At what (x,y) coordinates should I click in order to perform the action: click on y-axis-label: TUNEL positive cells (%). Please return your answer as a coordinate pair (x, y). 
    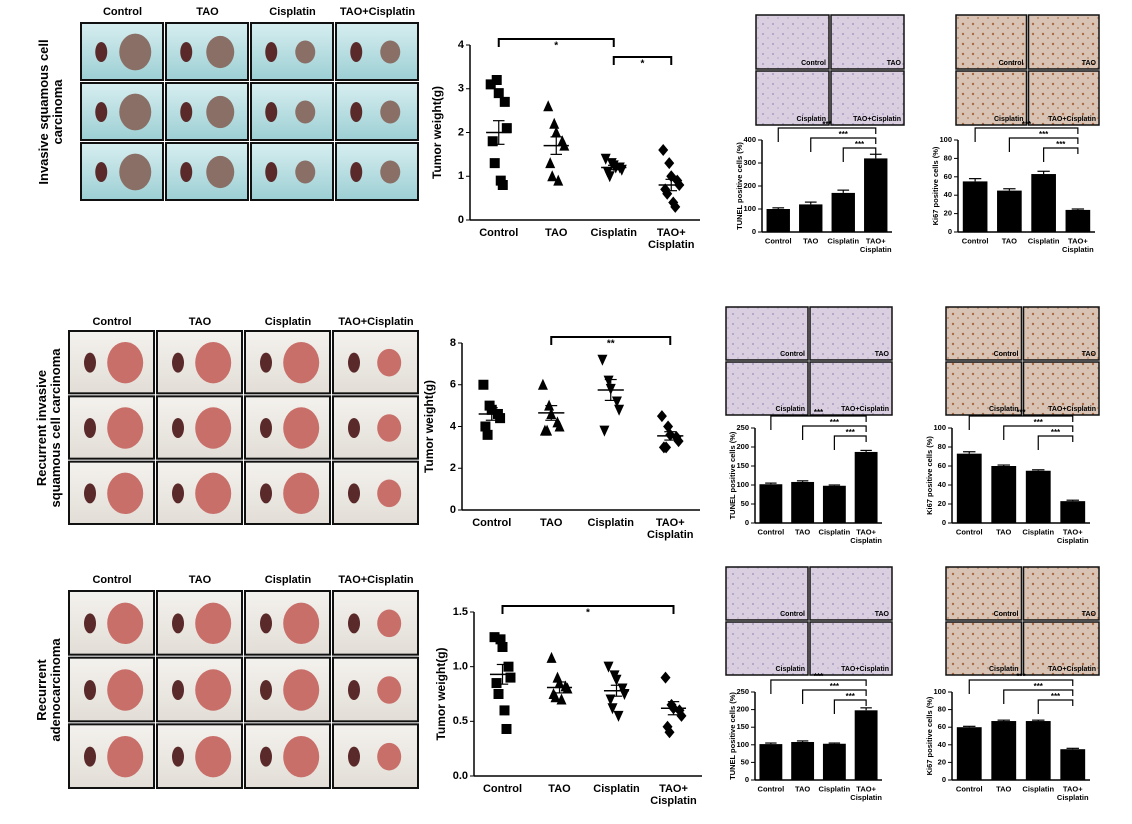
    Looking at the image, I should click on (739, 186).